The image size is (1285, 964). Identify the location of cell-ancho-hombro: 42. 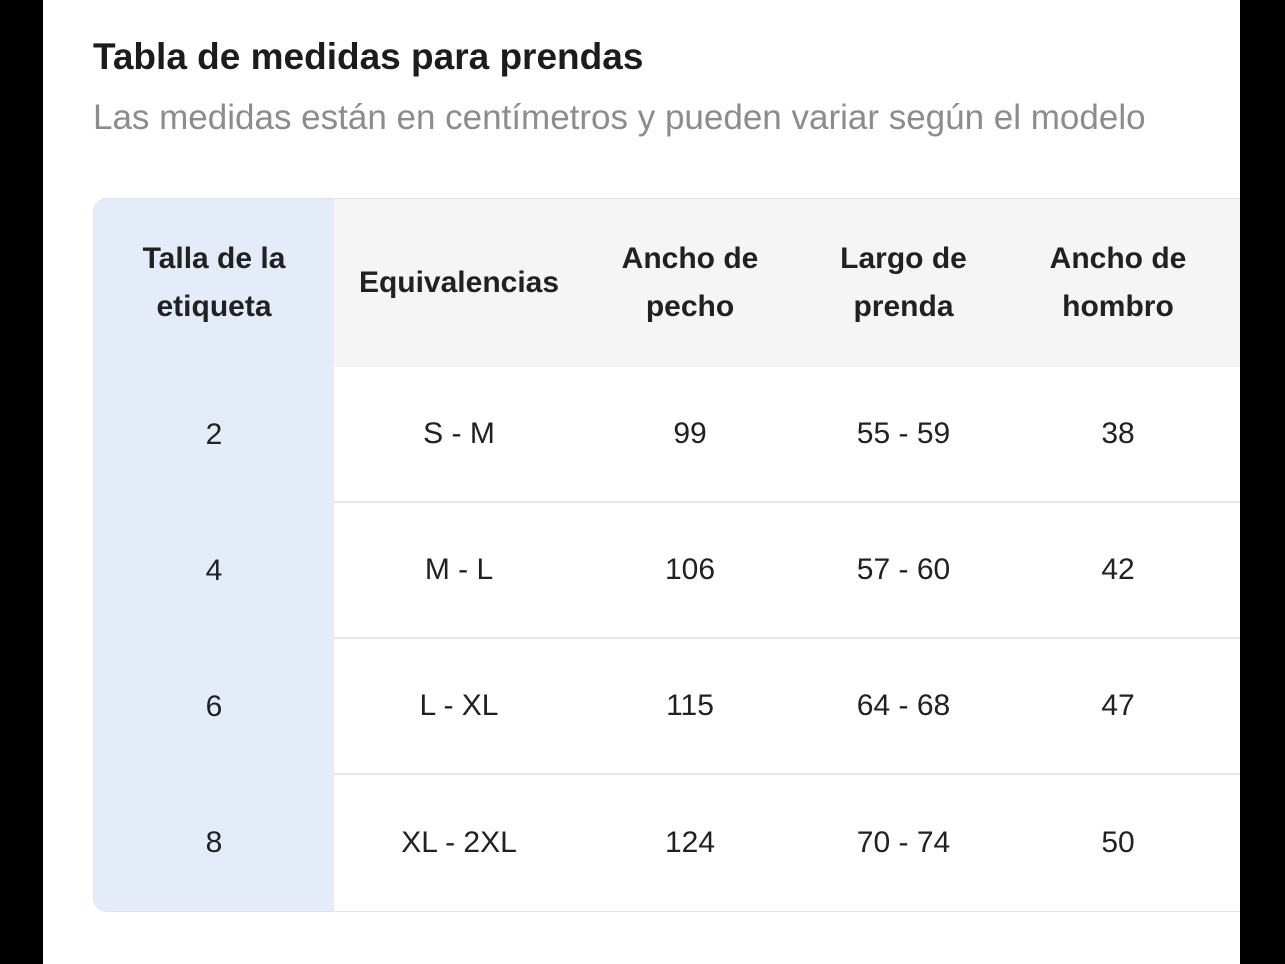
(1118, 571).